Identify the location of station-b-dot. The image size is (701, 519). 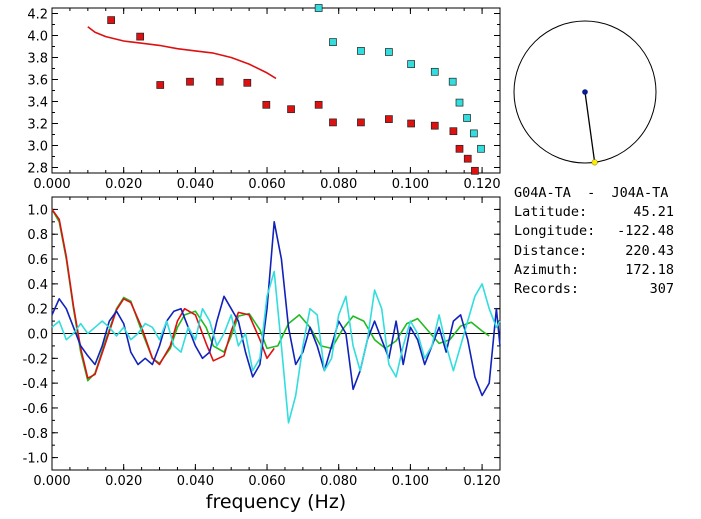
(594, 162).